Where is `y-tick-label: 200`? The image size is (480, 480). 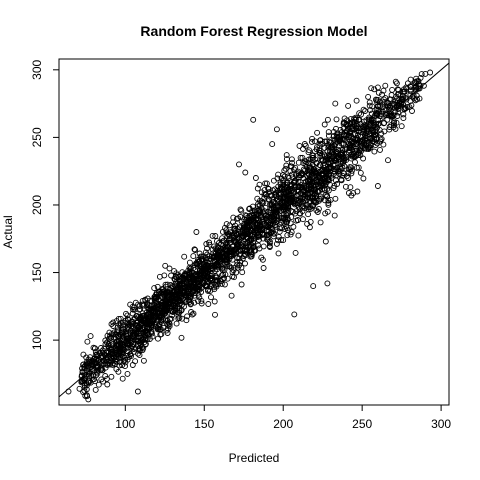
y-tick-label: 200 is located at coordinates (37, 205).